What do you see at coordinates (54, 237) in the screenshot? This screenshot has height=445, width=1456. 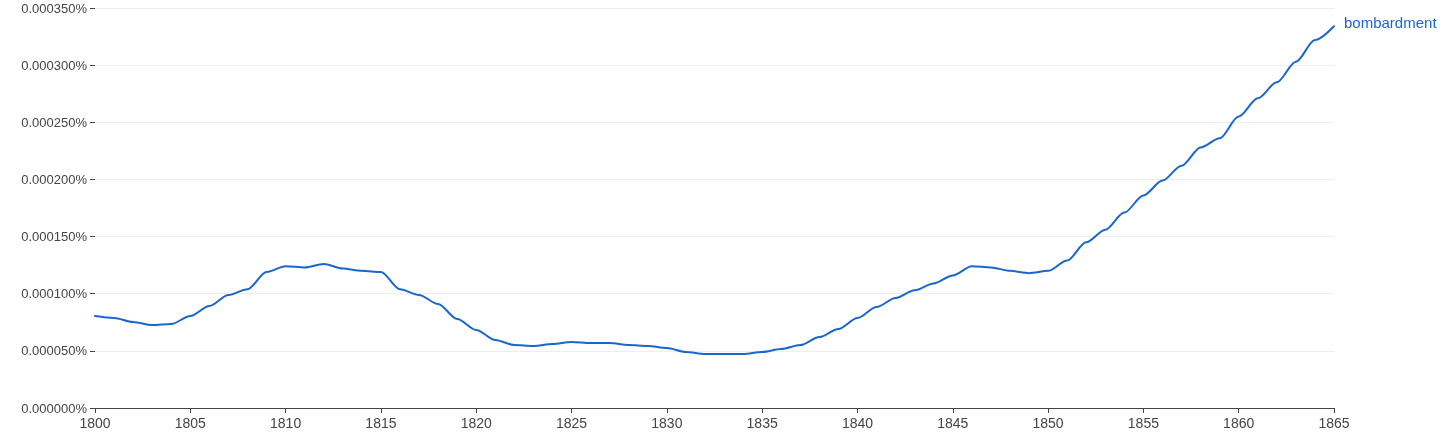 I see `y-tick-label: 0.000150%` at bounding box center [54, 237].